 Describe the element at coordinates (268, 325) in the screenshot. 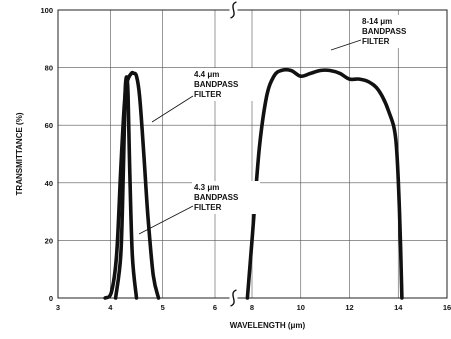

I see `x-axis-title: WAVELENGTH (μm)` at that location.